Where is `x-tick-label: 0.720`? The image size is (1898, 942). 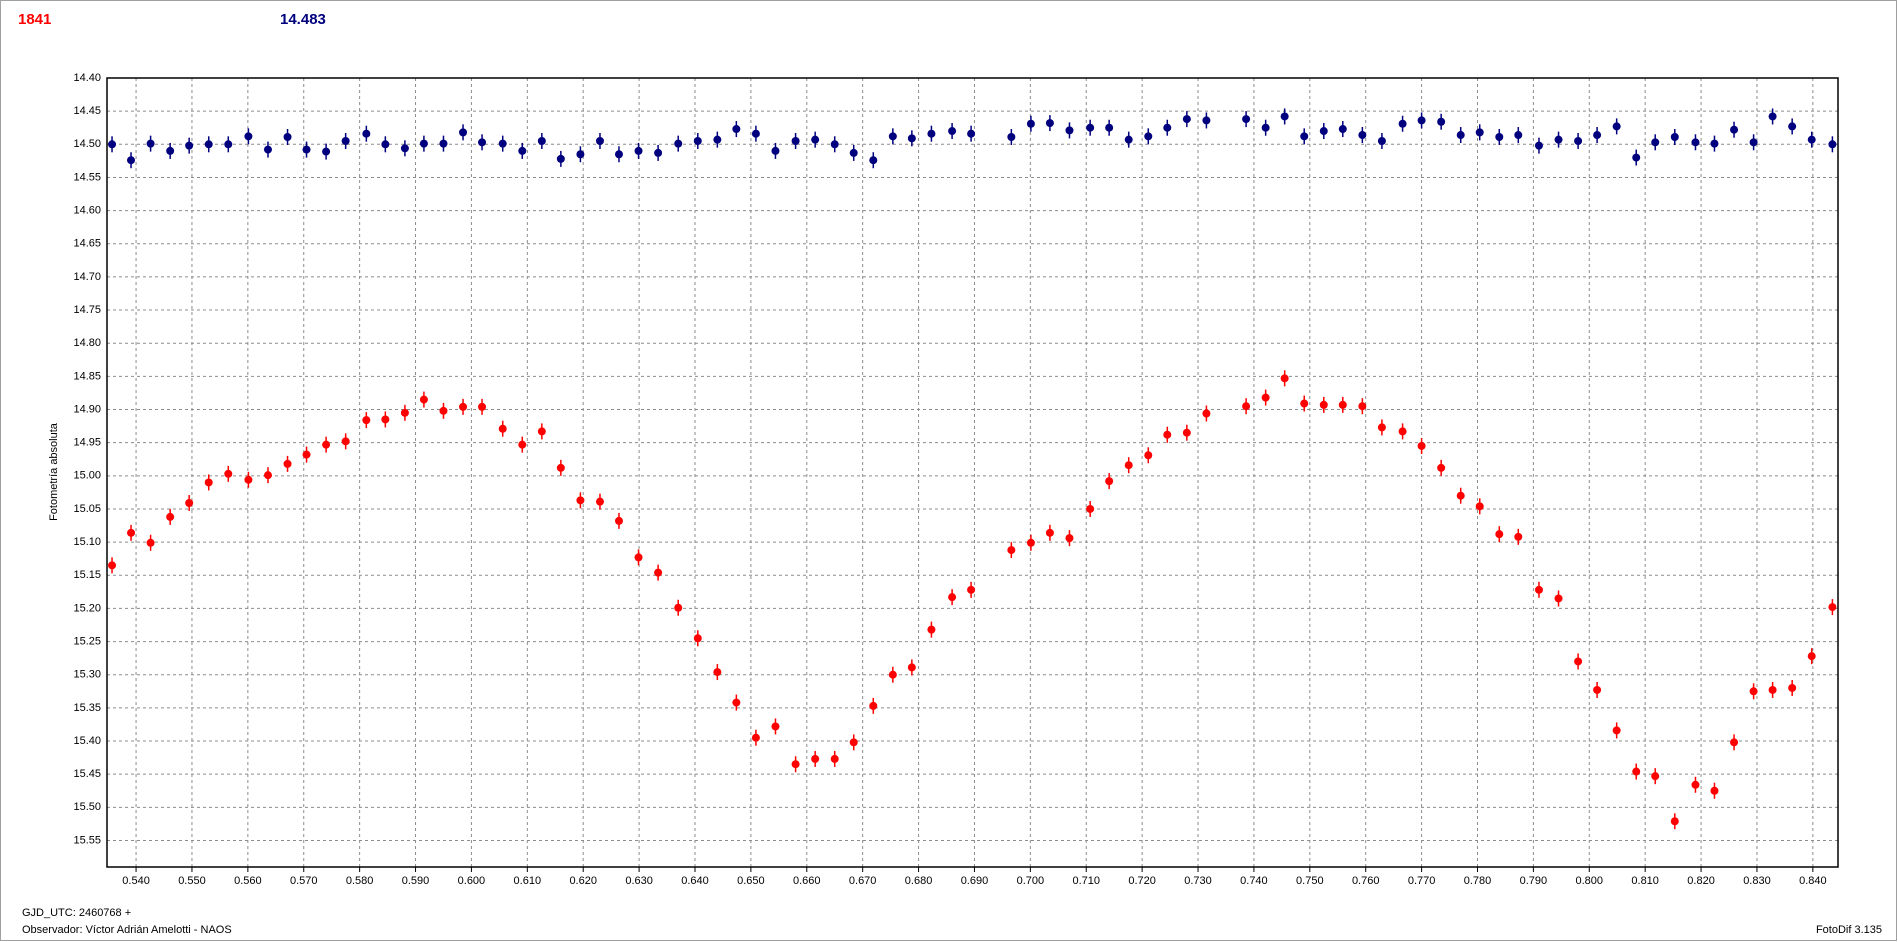
x-tick-label: 0.720 is located at coordinates (1142, 881).